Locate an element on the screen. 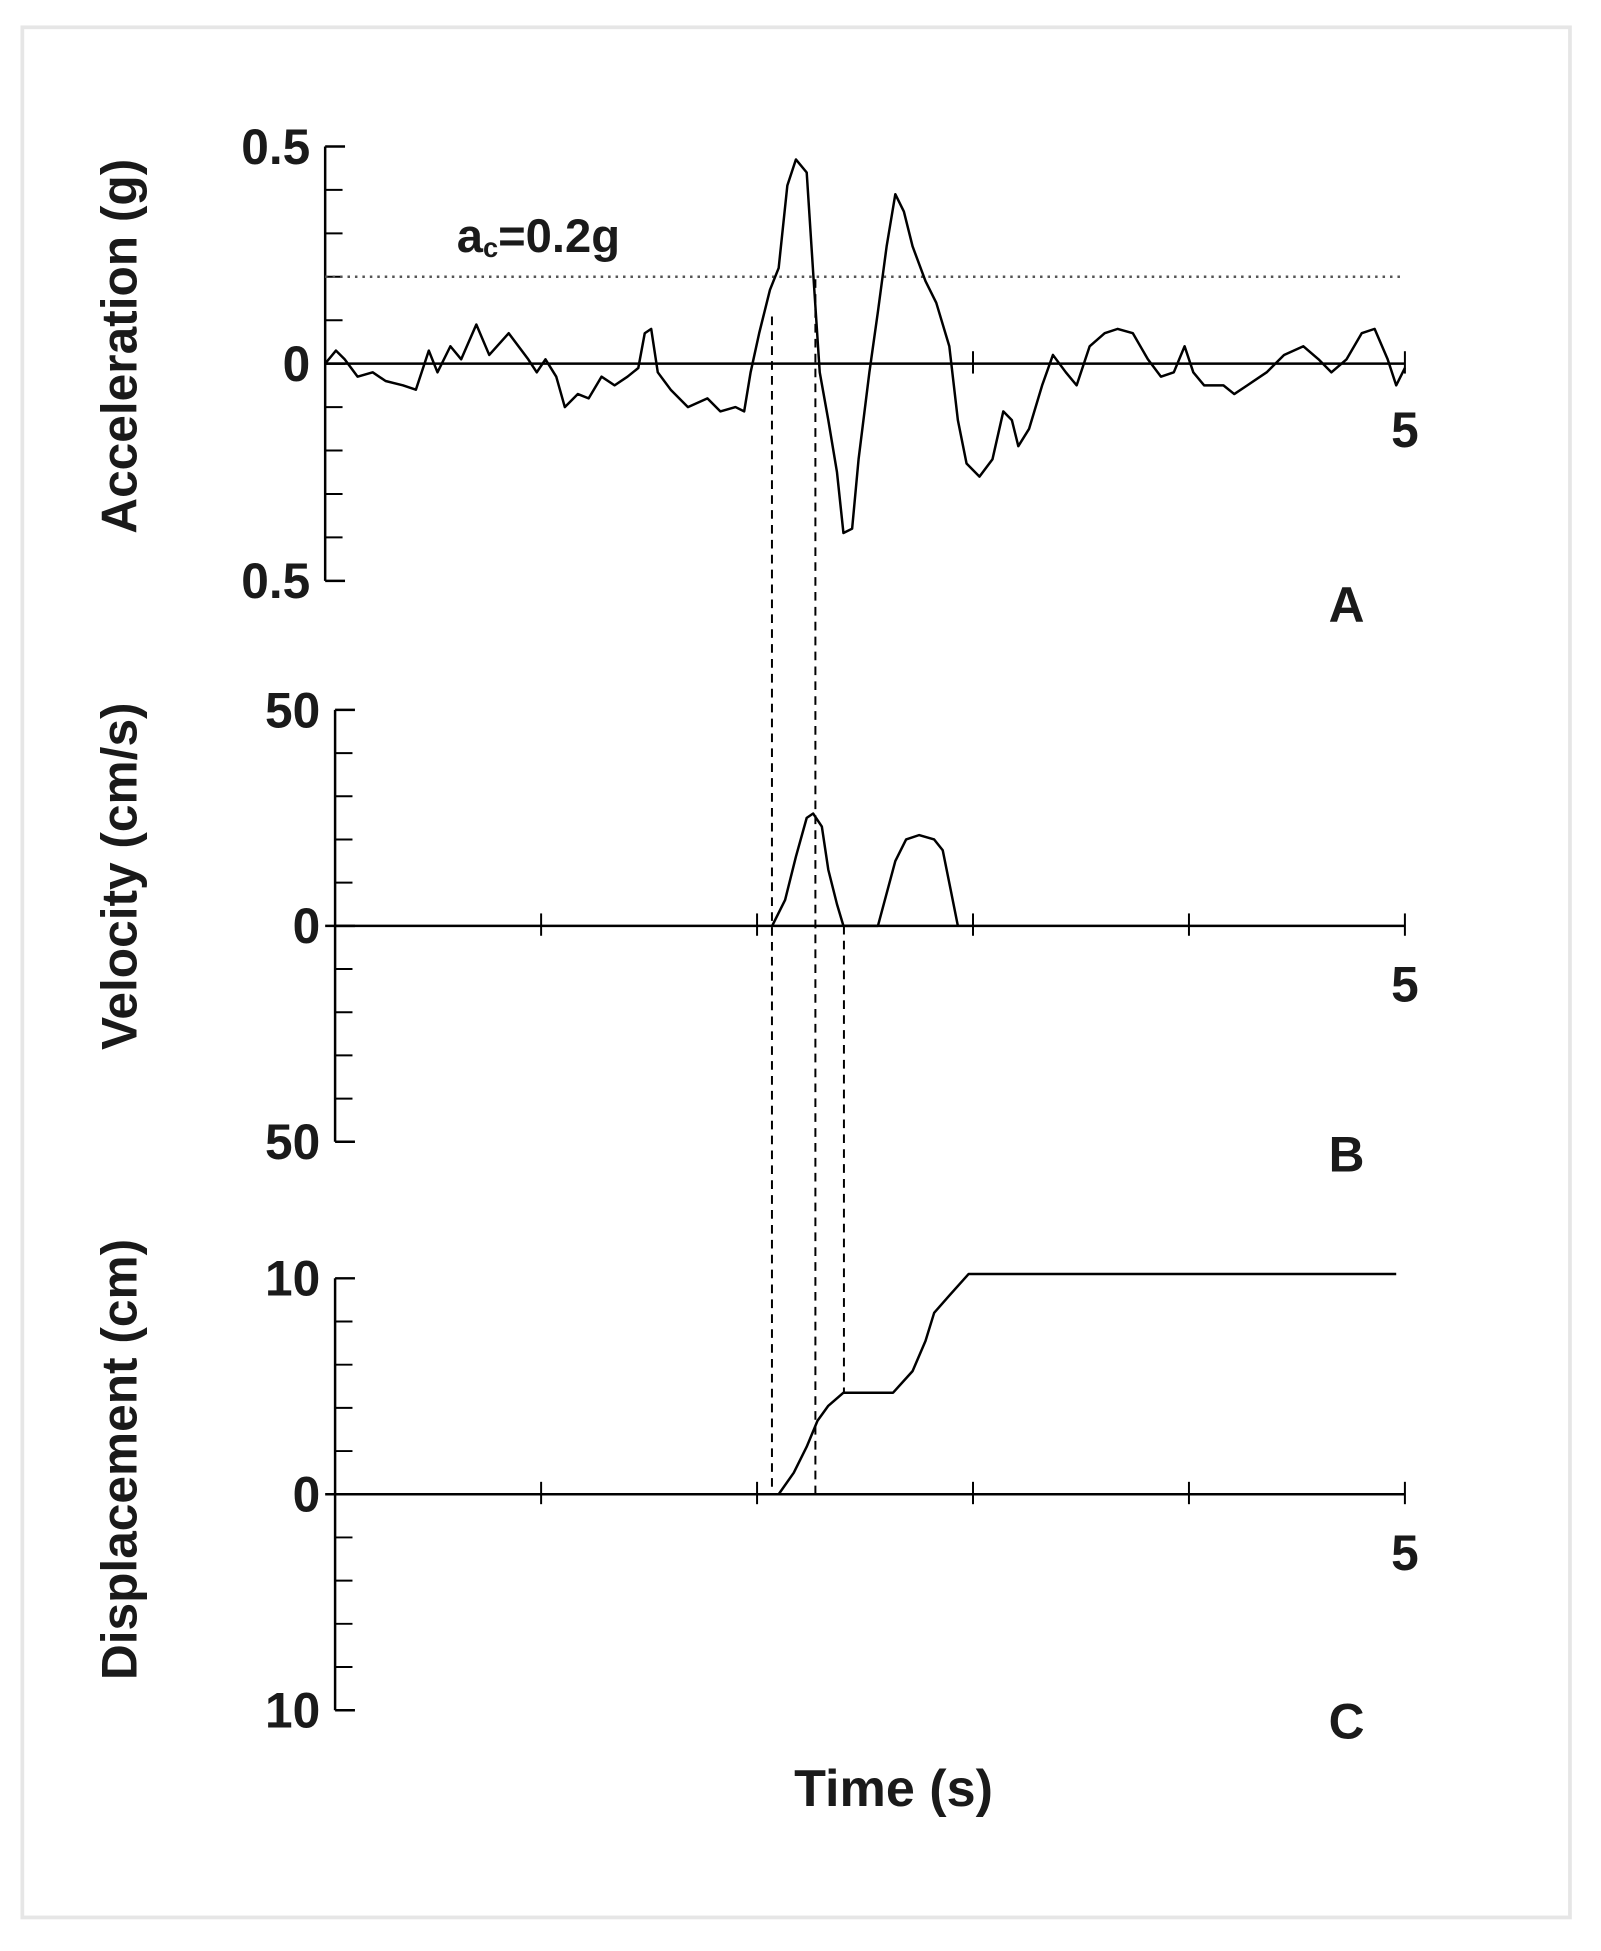  guide-lines is located at coordinates (807, 886).